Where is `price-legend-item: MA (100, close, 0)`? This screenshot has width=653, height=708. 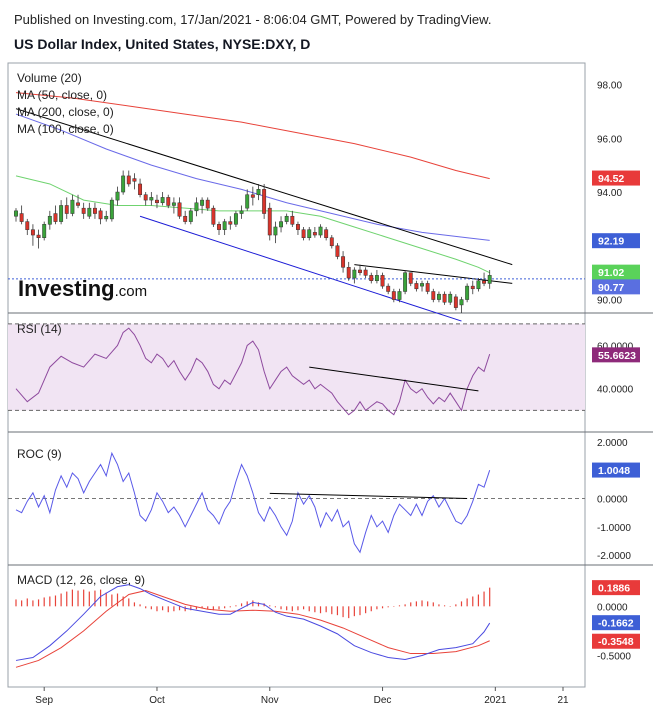
price-legend-item: MA (100, close, 0) is located at coordinates (65, 129).